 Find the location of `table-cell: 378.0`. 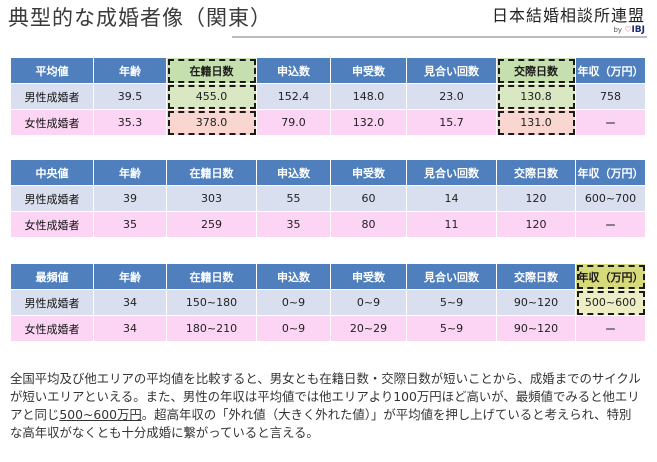

table-cell: 378.0 is located at coordinates (211, 122).